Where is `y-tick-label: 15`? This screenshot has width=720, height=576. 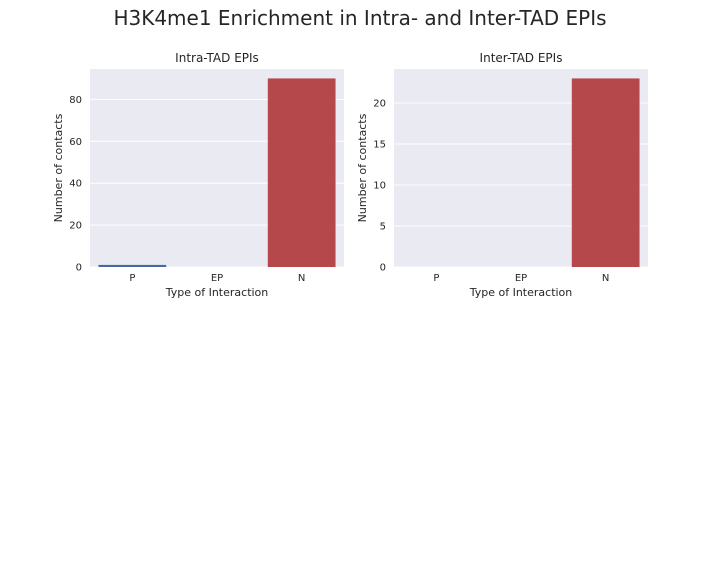
y-tick-label: 15 is located at coordinates (379, 145).